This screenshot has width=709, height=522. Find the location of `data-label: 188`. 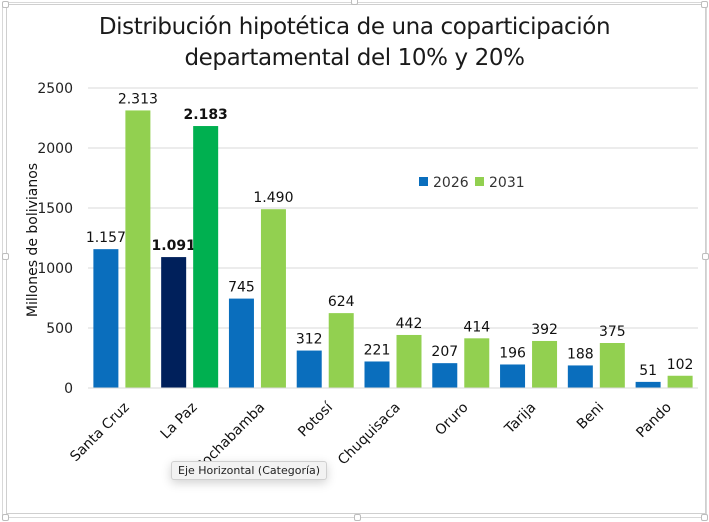

data-label: 188 is located at coordinates (580, 354).